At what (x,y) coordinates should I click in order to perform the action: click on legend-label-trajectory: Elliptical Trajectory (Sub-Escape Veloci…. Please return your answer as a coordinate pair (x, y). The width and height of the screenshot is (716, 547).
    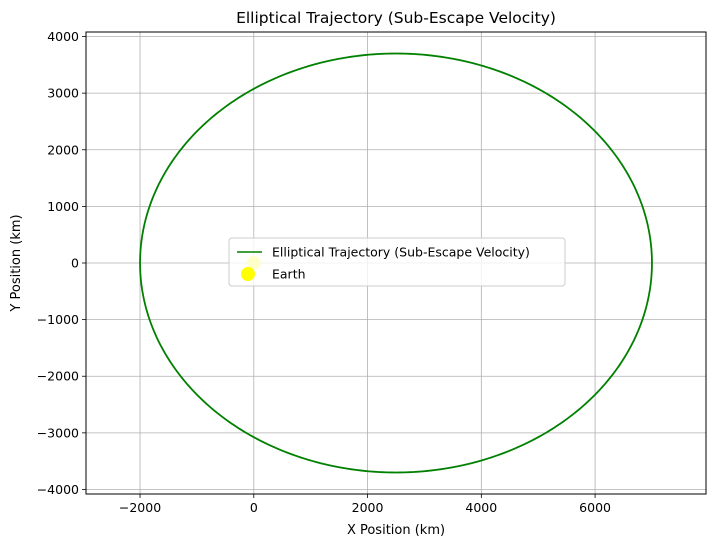
    Looking at the image, I should click on (401, 252).